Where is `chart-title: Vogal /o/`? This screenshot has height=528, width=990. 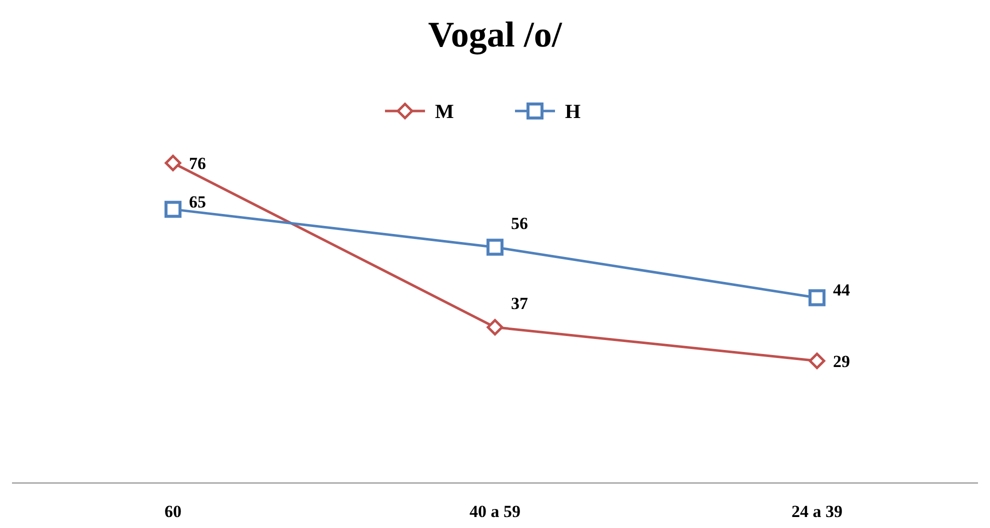 chart-title: Vogal /o/ is located at coordinates (495, 34).